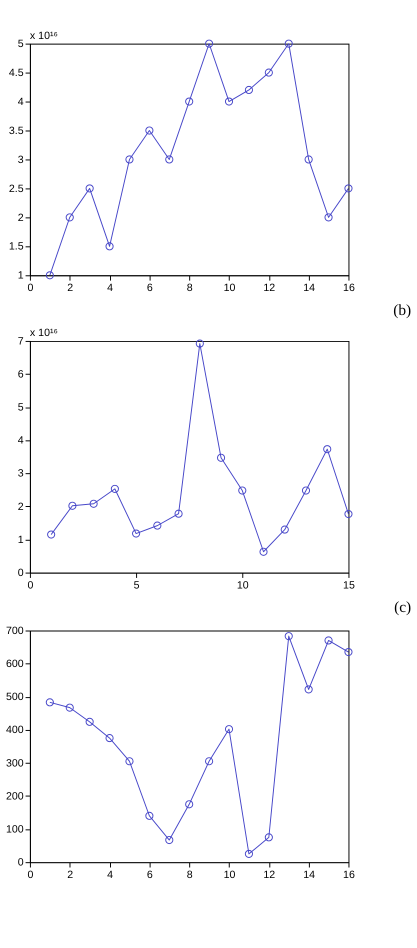 This screenshot has height=948, width=417. I want to click on y-tick-label: 700, so click(15, 630).